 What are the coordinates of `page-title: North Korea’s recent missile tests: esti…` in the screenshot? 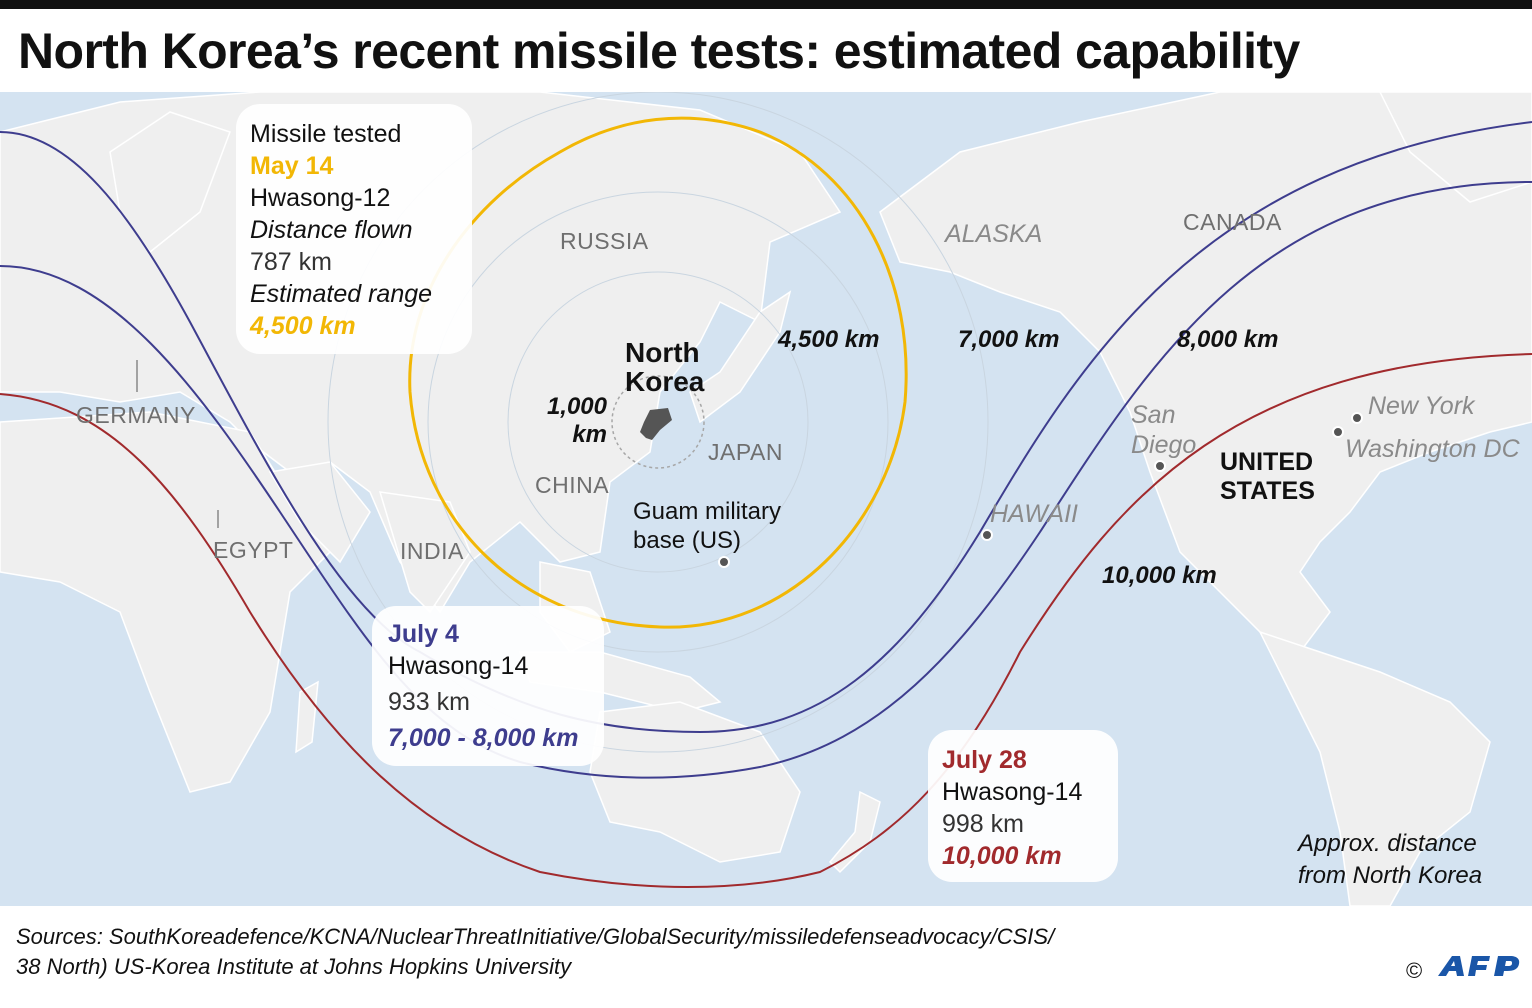 It's located at (659, 51).